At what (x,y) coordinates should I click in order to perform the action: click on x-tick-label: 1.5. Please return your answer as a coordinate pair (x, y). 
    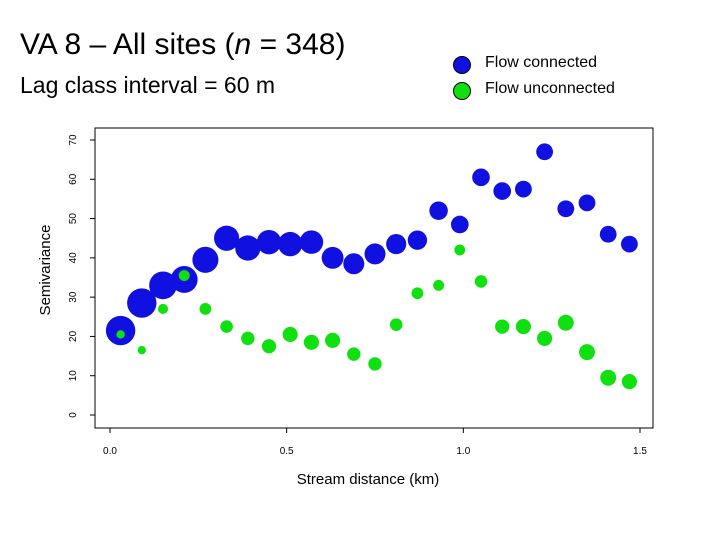
    Looking at the image, I should click on (640, 451).